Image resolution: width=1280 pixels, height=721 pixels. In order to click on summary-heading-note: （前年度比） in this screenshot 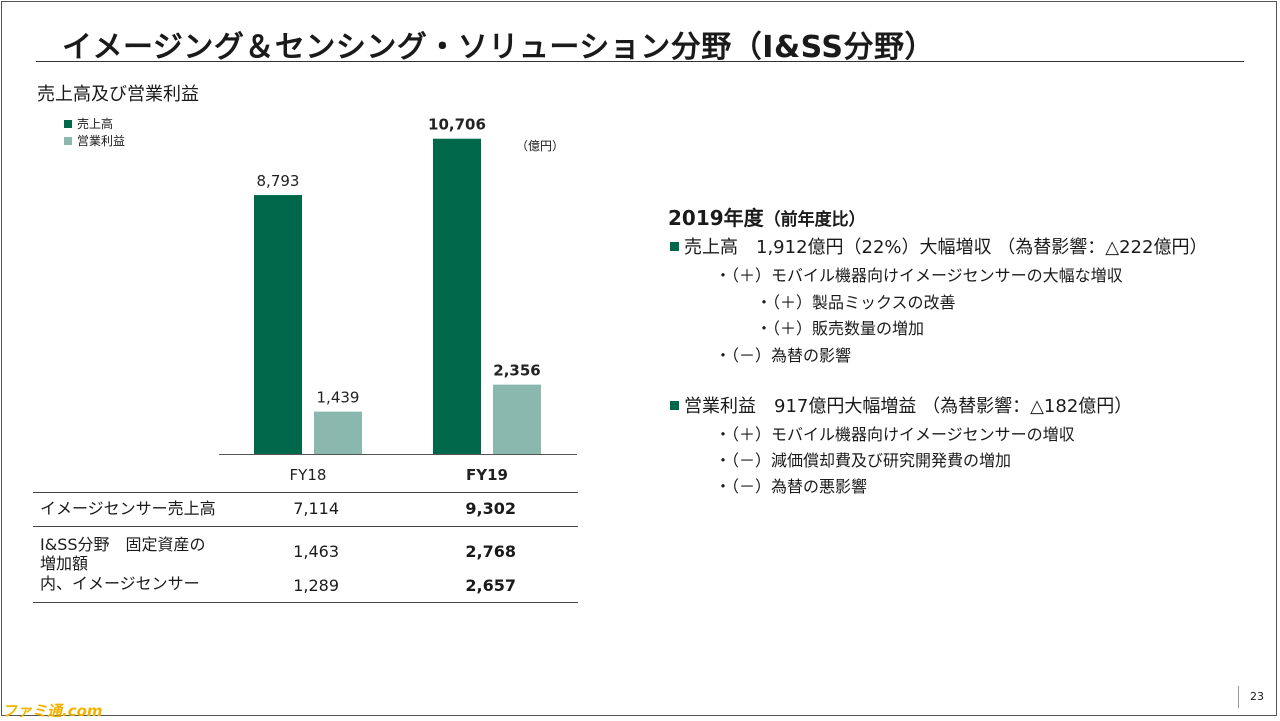, I will do `click(814, 220)`.